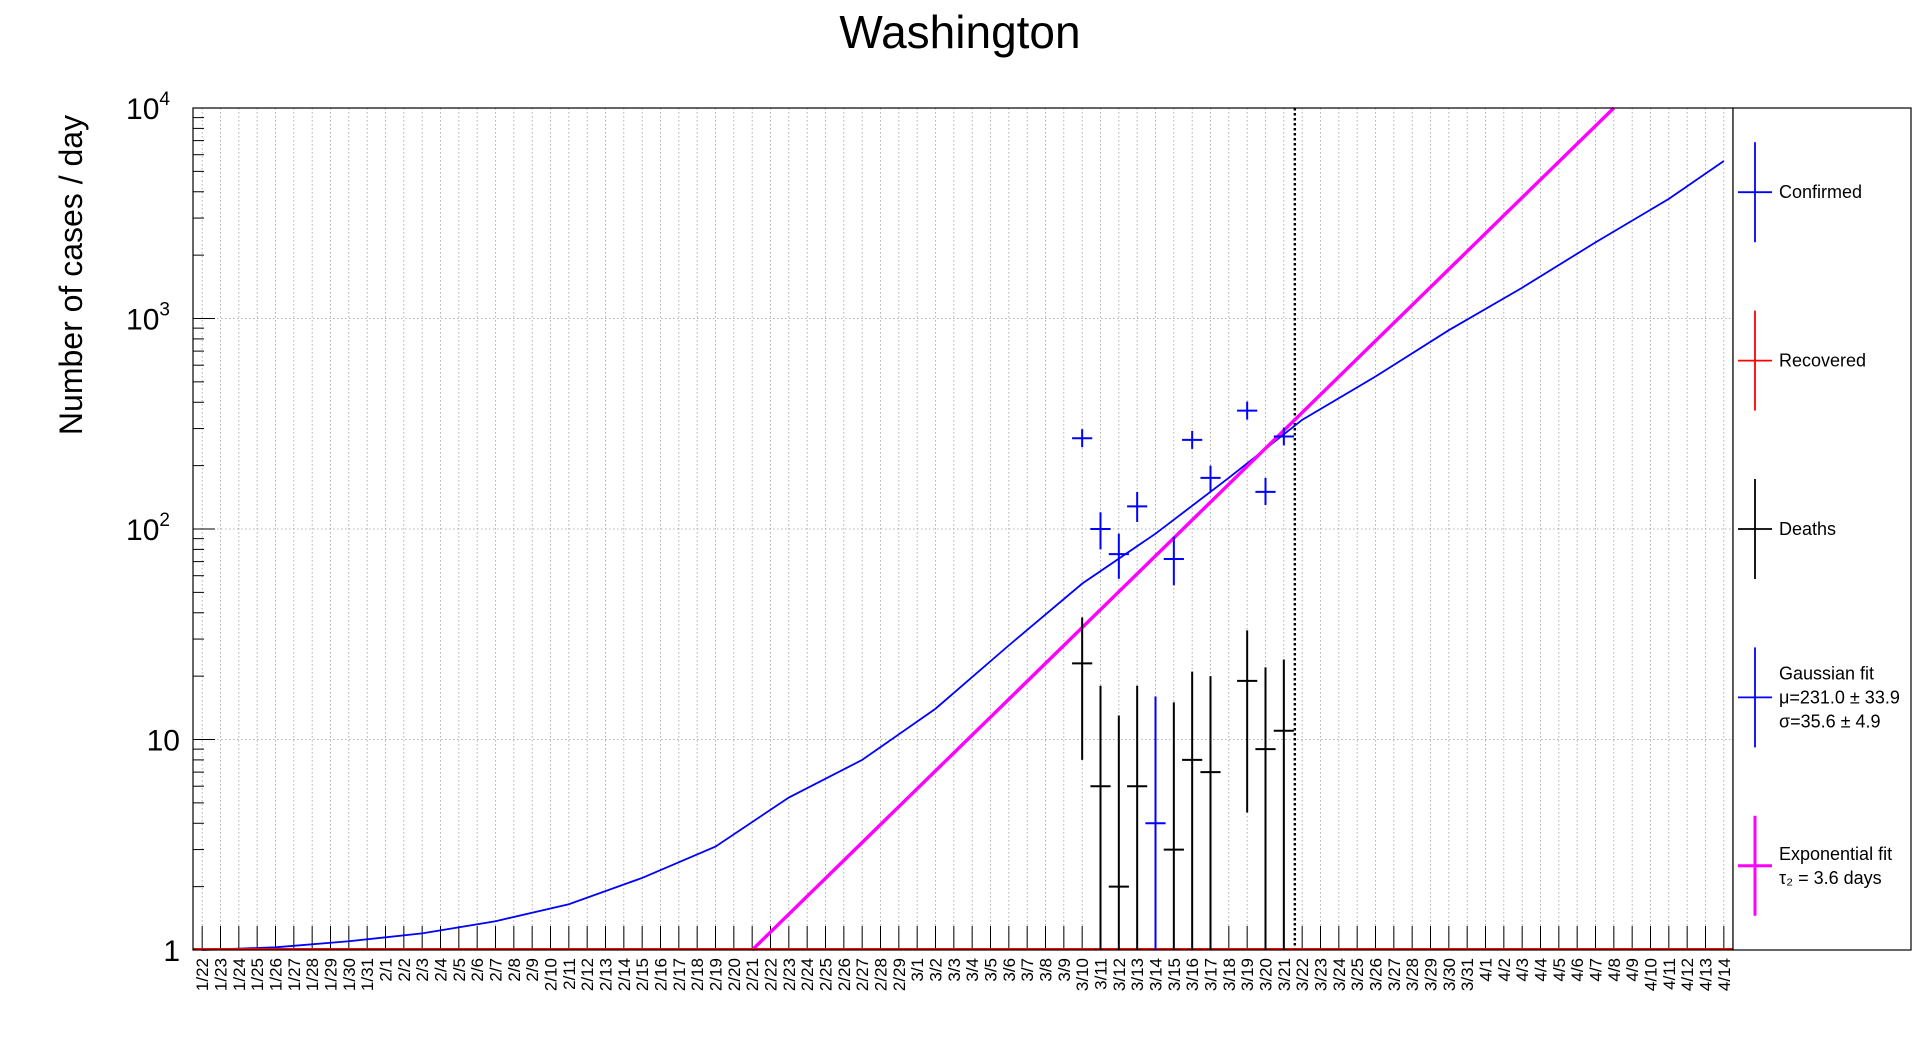  What do you see at coordinates (862, 974) in the screenshot?
I see `x-tick-label: 2/27` at bounding box center [862, 974].